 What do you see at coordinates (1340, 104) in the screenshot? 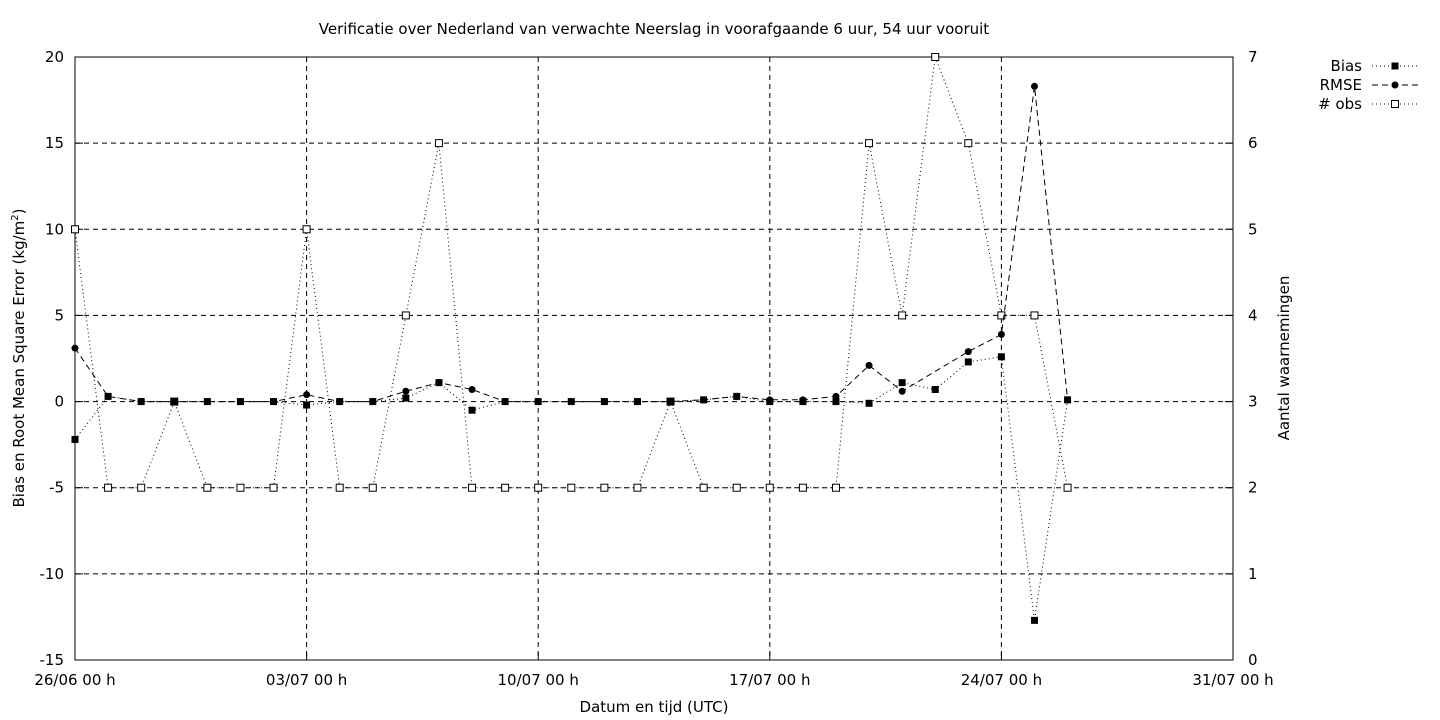
I see `legend-label: # obs` at bounding box center [1340, 104].